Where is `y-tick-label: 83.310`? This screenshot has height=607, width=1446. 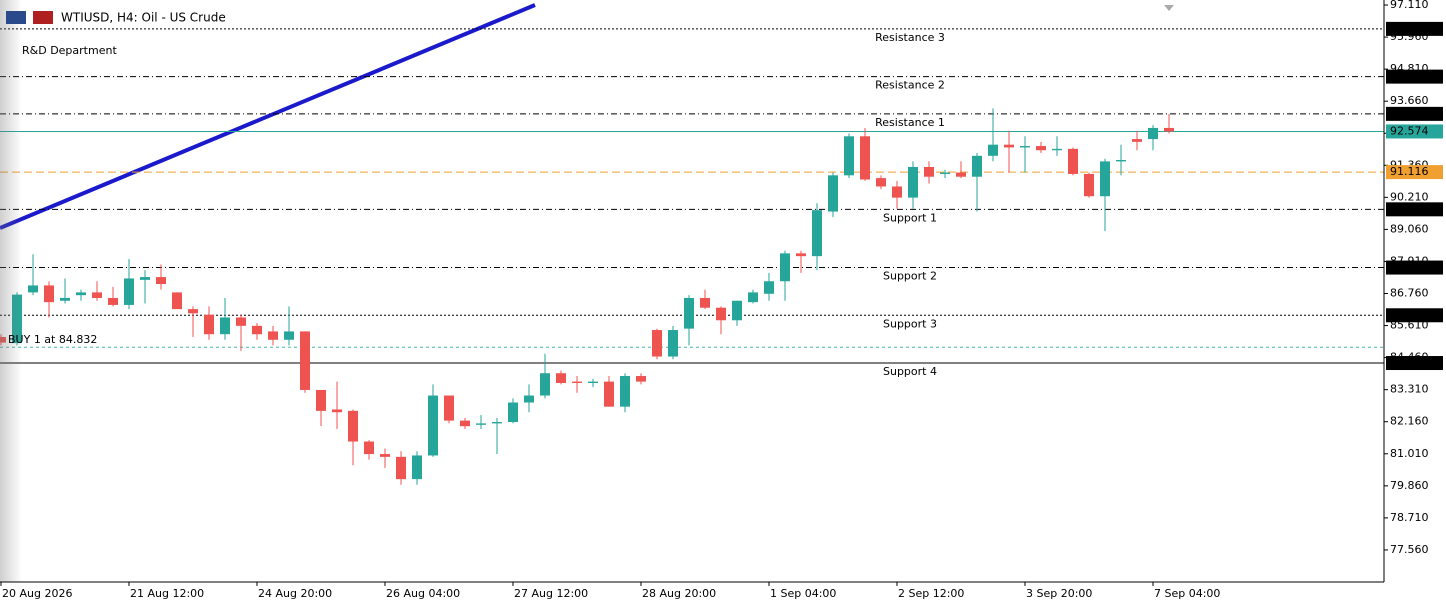
y-tick-label: 83.310 is located at coordinates (1409, 389).